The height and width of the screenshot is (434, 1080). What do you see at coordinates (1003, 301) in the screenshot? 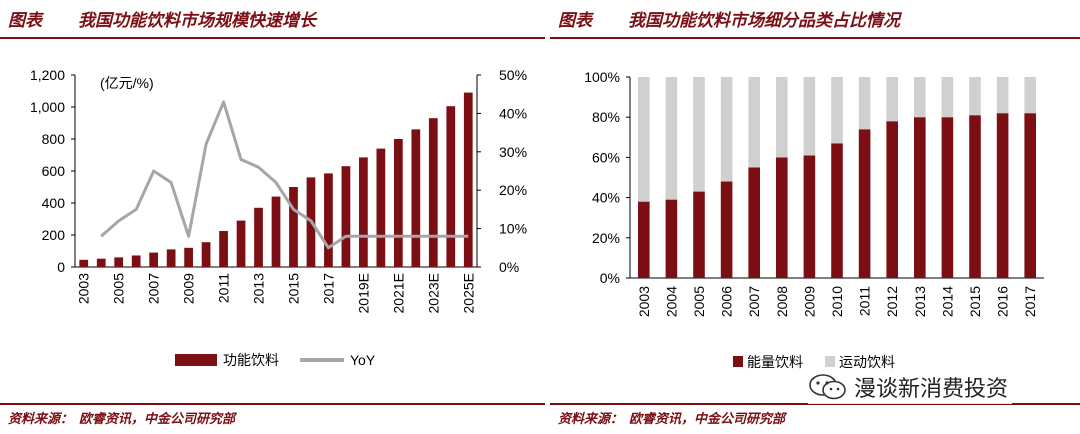
I see `x-tick-label: 2016` at bounding box center [1003, 301].